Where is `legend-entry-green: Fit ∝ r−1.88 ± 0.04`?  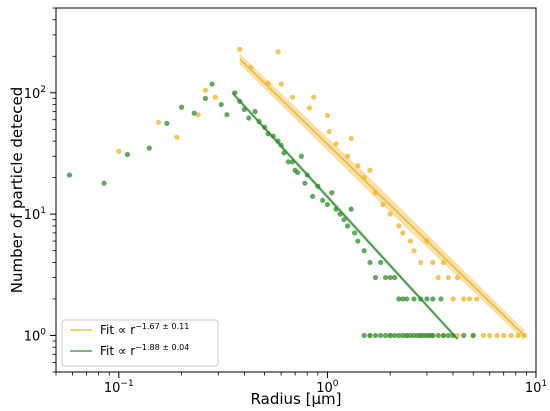 legend-entry-green: Fit ∝ r−1.88 ± 0.04 is located at coordinates (144, 350).